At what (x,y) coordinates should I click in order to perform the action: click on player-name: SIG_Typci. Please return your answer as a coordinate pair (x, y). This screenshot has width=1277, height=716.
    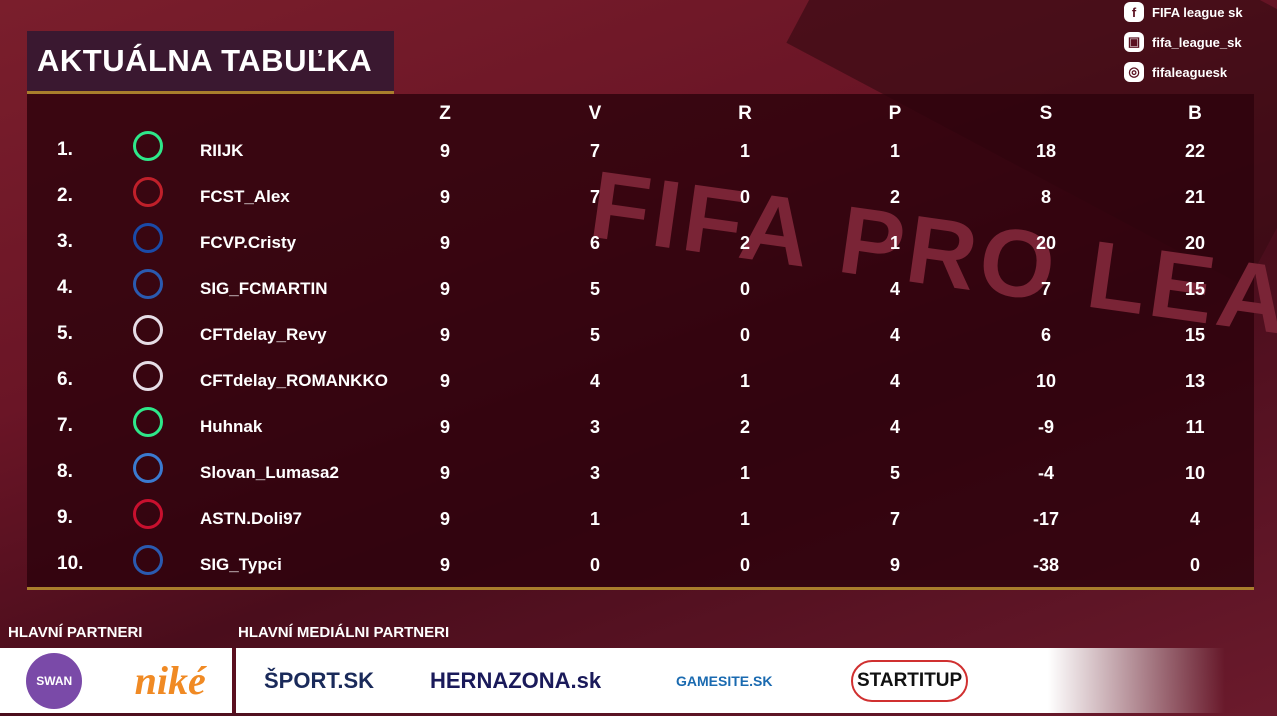
    Looking at the image, I should click on (241, 564).